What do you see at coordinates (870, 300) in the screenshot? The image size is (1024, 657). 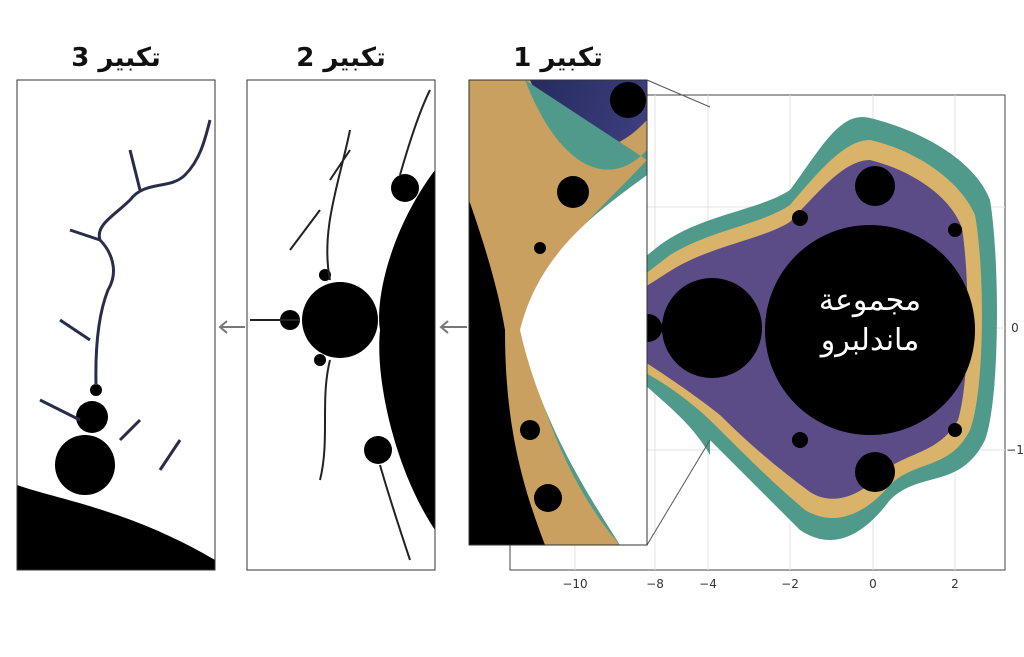 I see `main-label: مجموعة` at bounding box center [870, 300].